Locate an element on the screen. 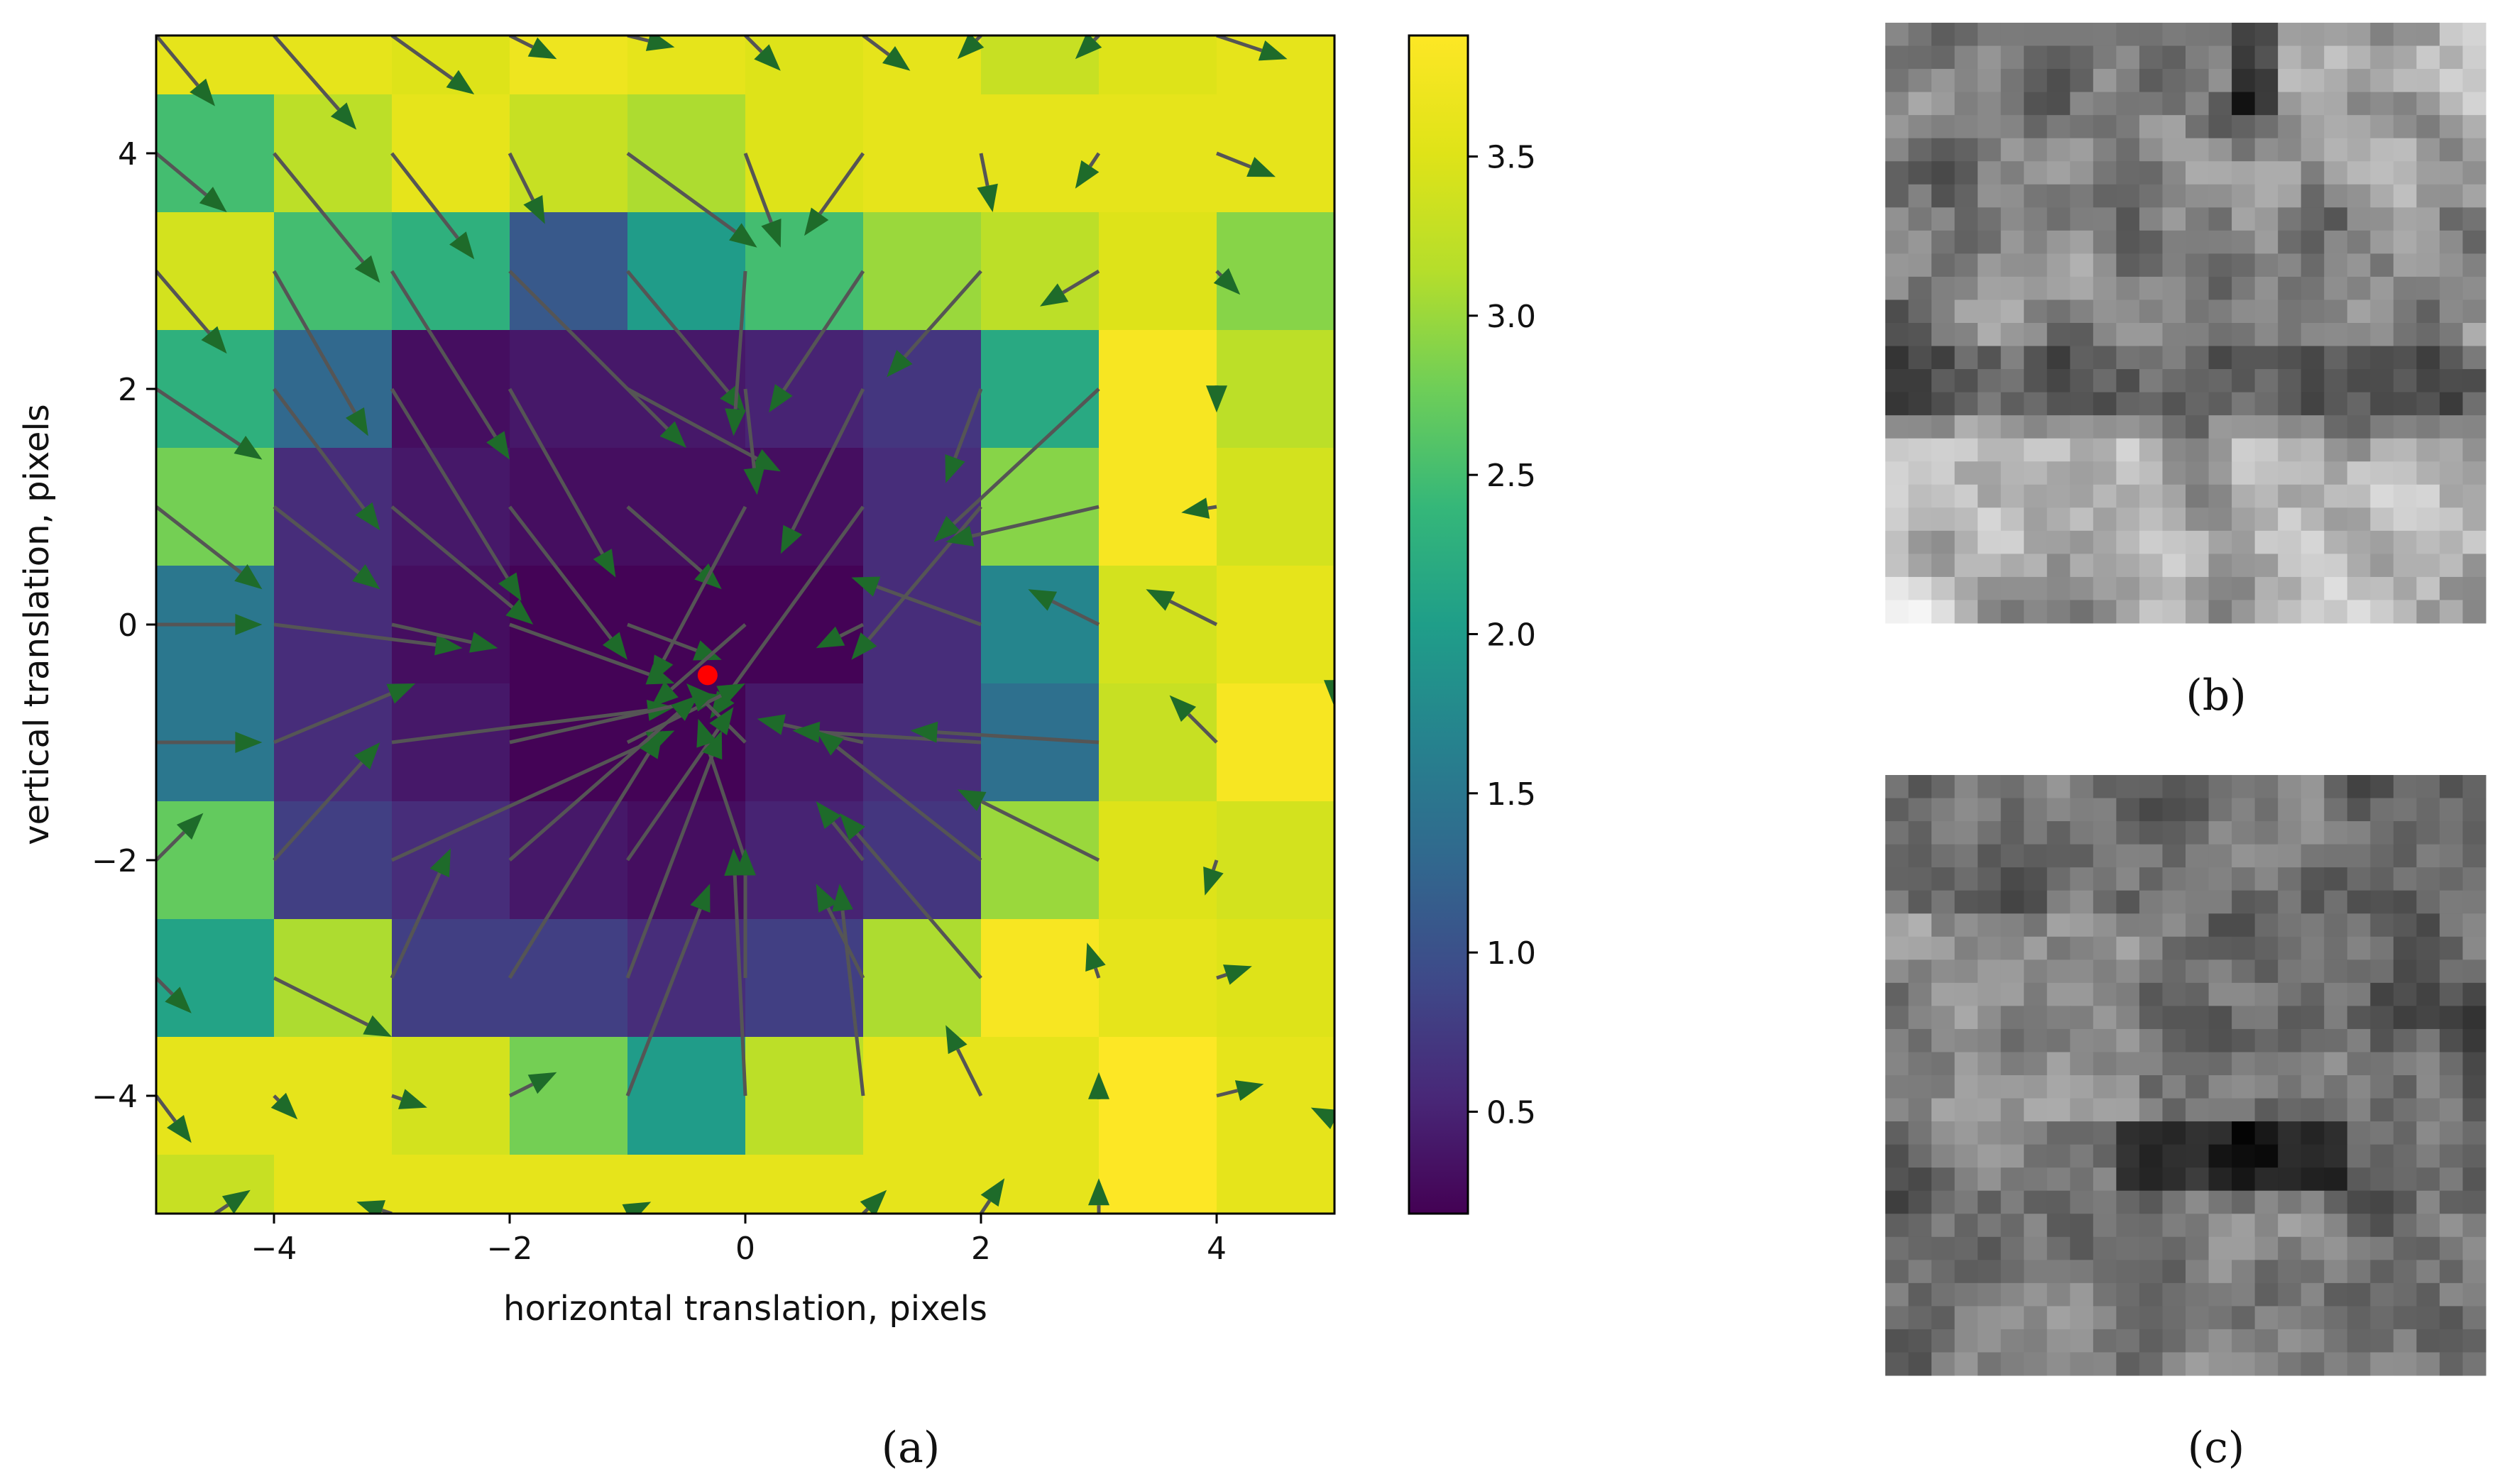 This screenshot has width=2500, height=1484. colorbar-frame is located at coordinates (1438, 624).